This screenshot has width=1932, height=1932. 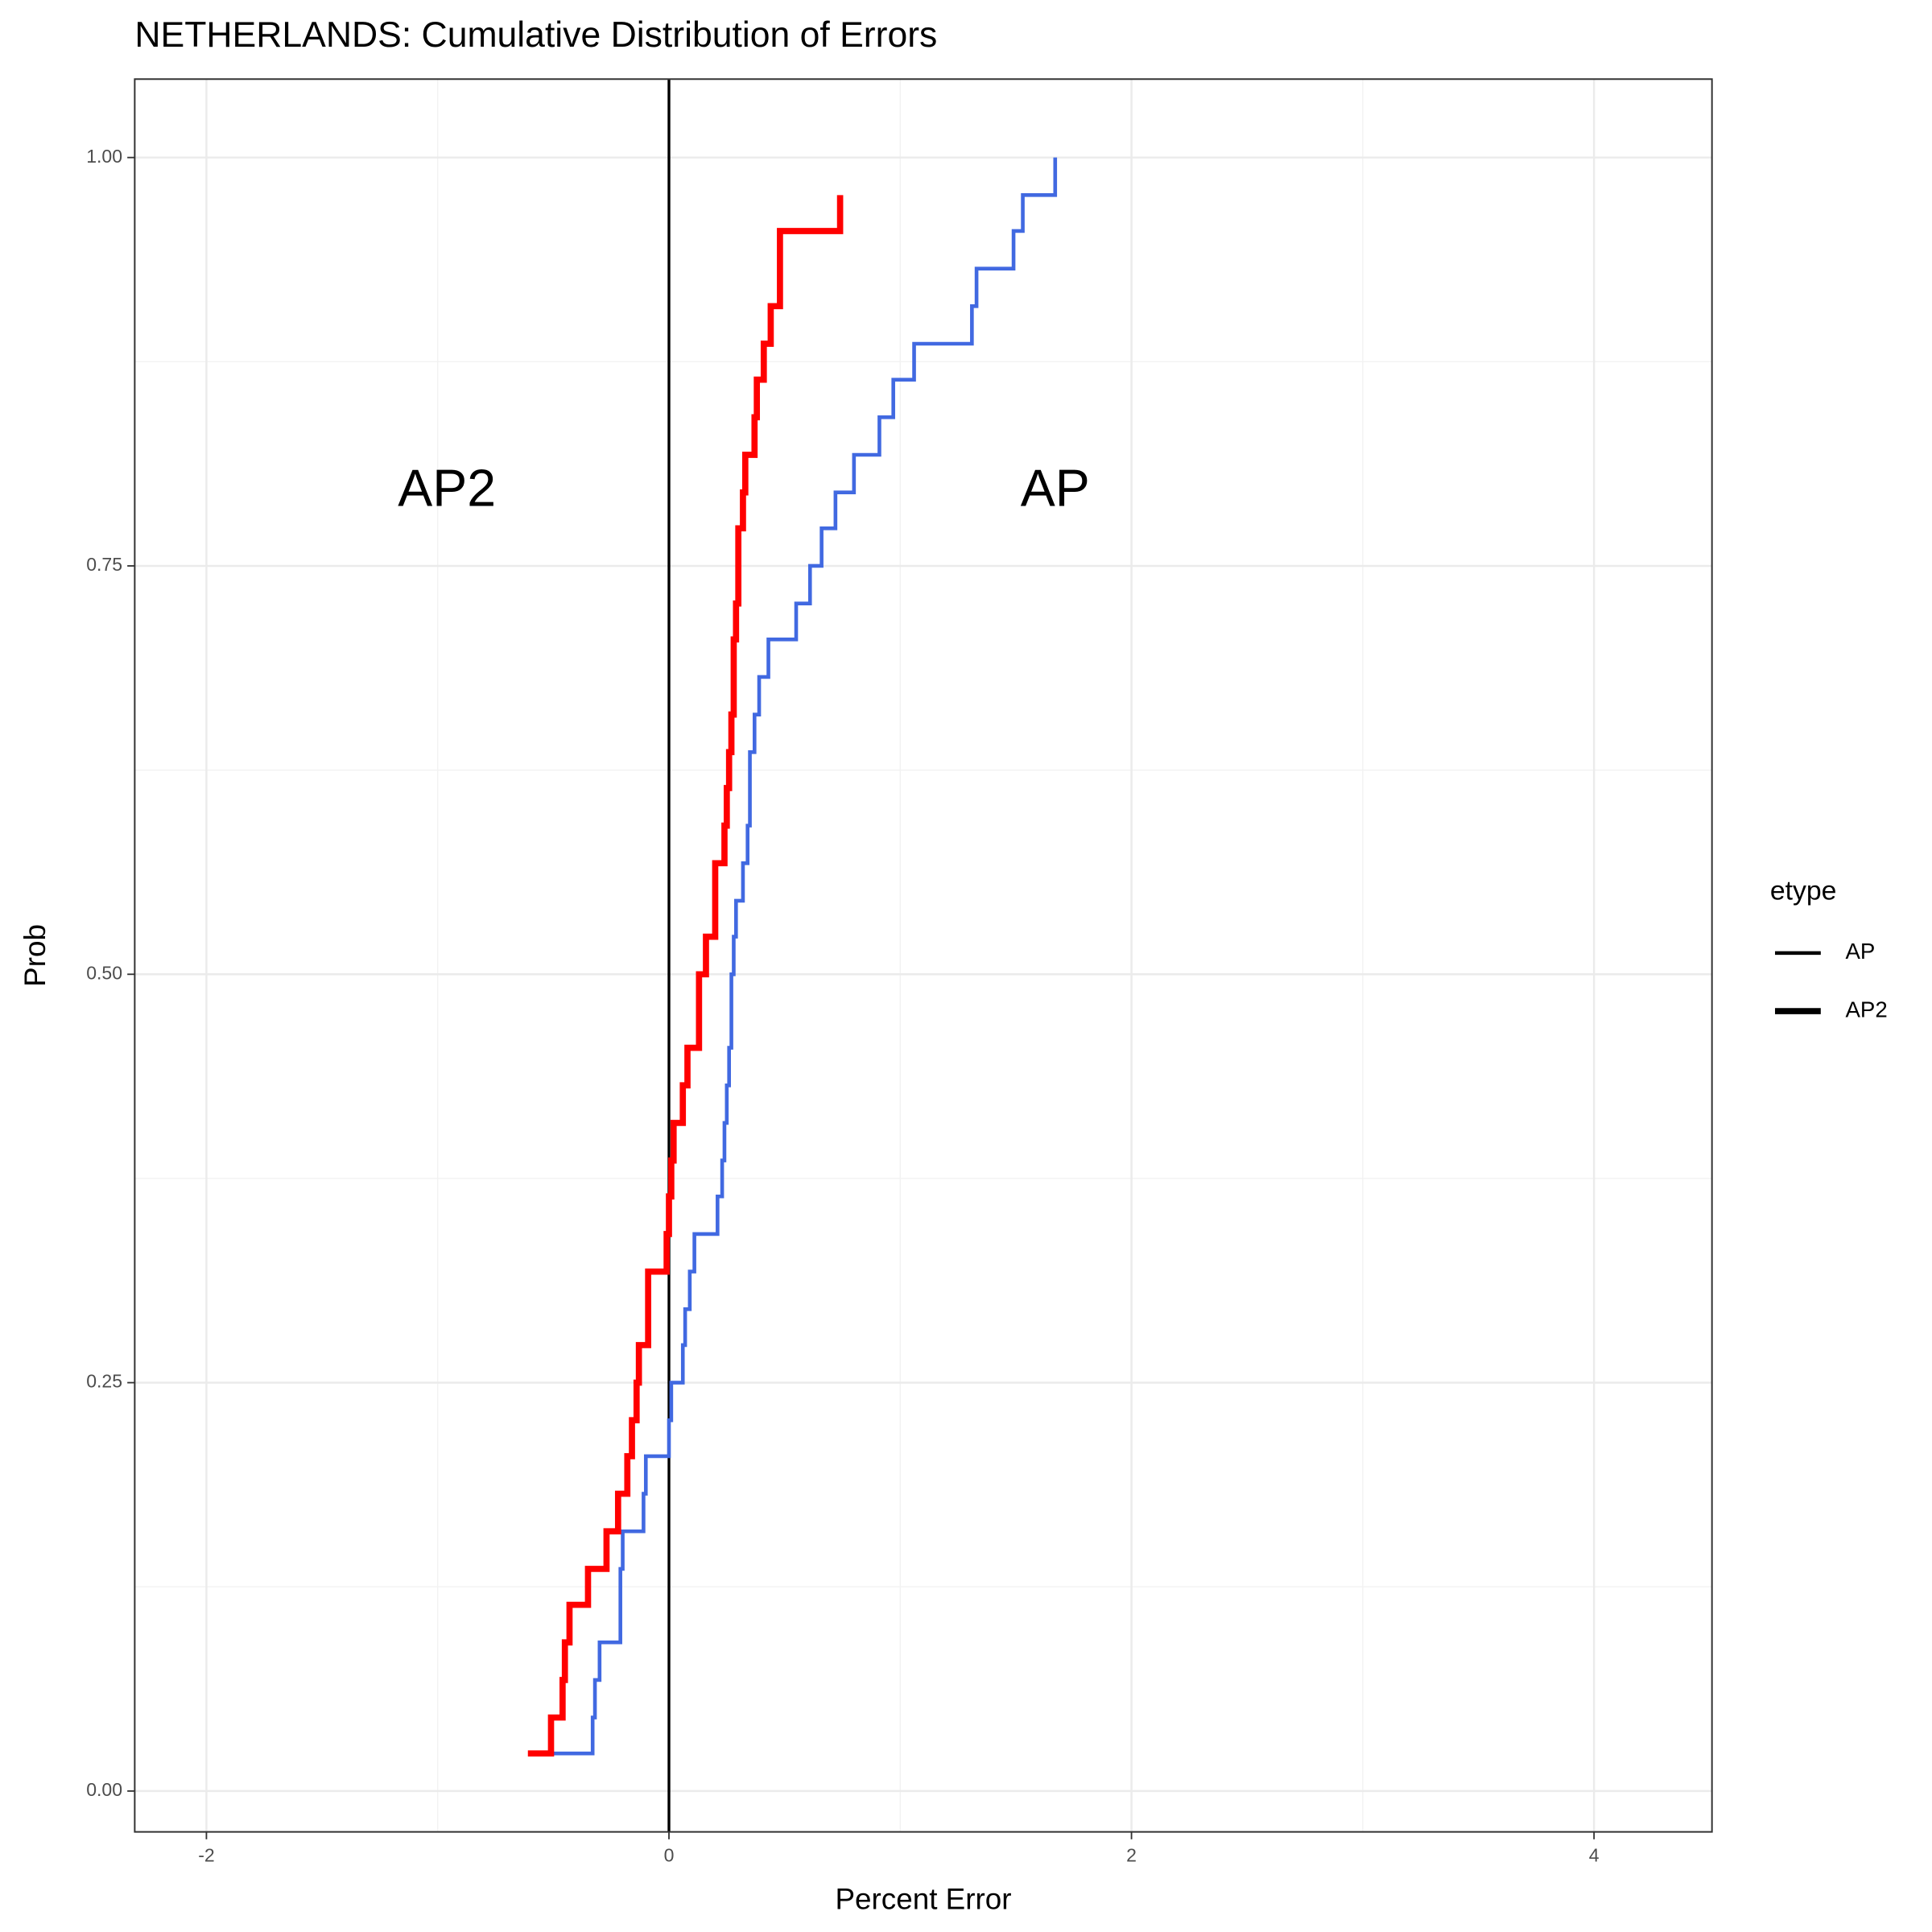 I want to click on y-tick-label: 1.00, so click(x=104, y=156).